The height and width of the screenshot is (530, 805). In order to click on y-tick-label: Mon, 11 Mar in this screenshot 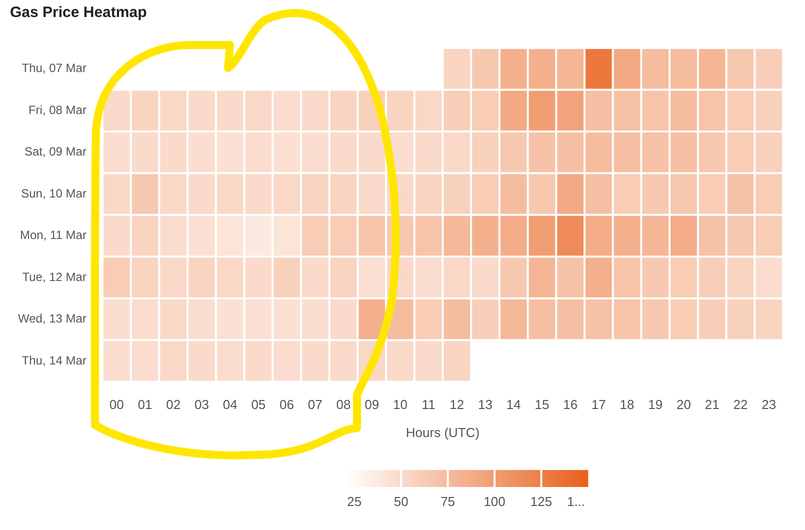, I will do `click(53, 235)`.